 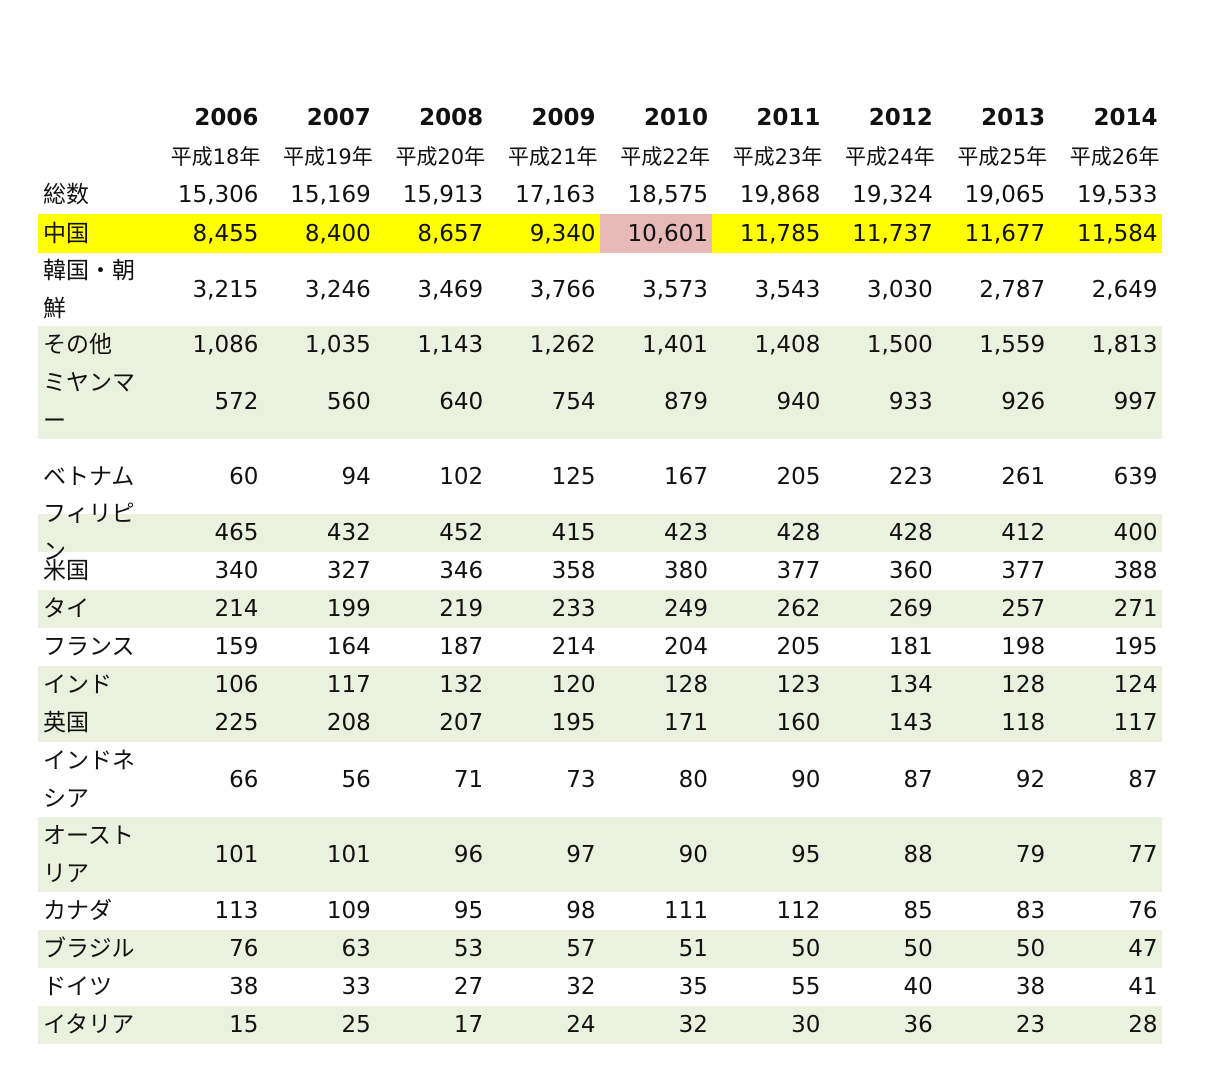 I want to click on table-row: ドイツ 38 33 27 32 35 55 40 38 41, so click(x=600, y=987).